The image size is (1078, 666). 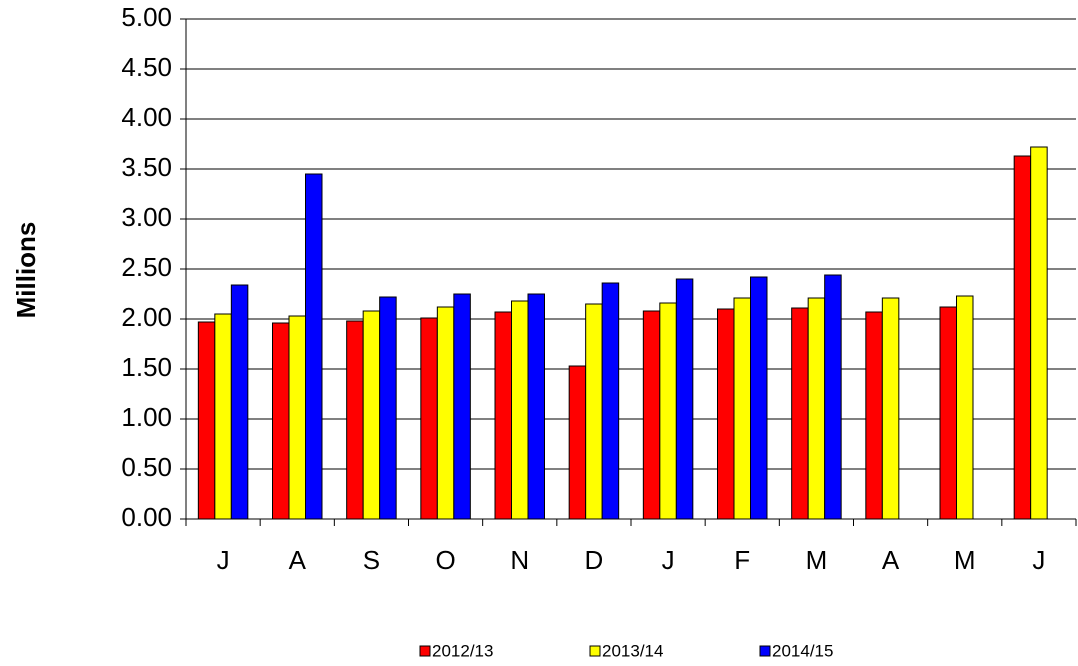 I want to click on y-tick-label: 0.50, so click(x=146, y=467).